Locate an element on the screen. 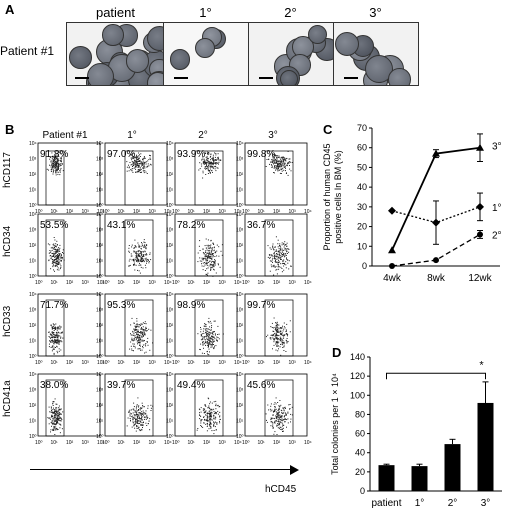 The height and width of the screenshot is (513, 520). y-tick-label: 70 is located at coordinates (362, 128).